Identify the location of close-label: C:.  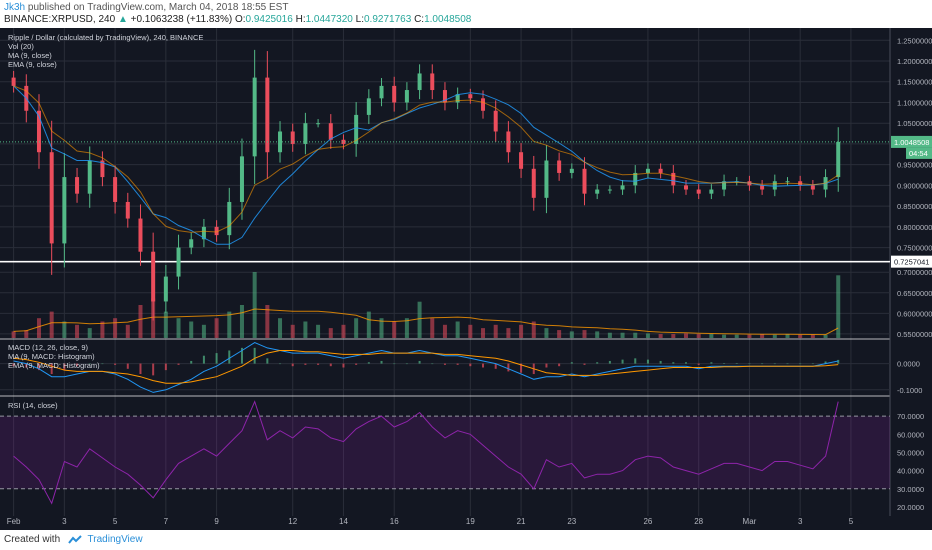
(419, 19).